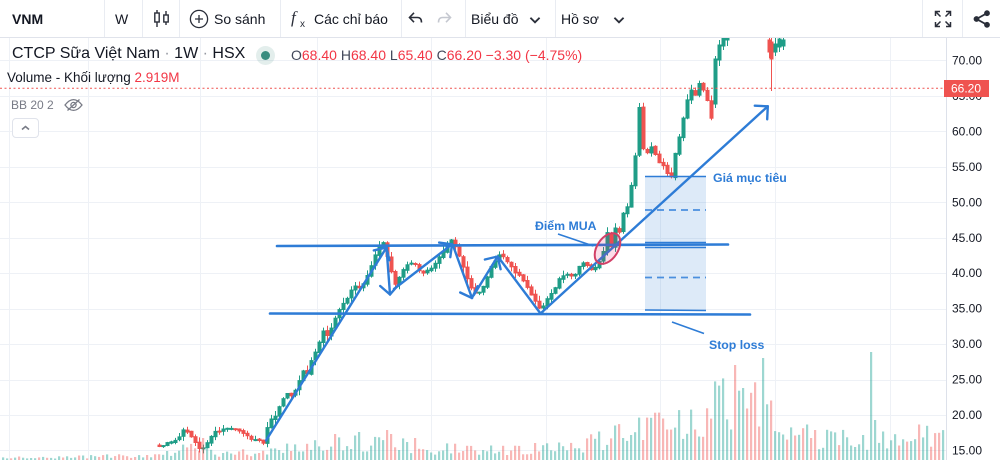  What do you see at coordinates (966, 89) in the screenshot?
I see `svg-text: 66.20` at bounding box center [966, 89].